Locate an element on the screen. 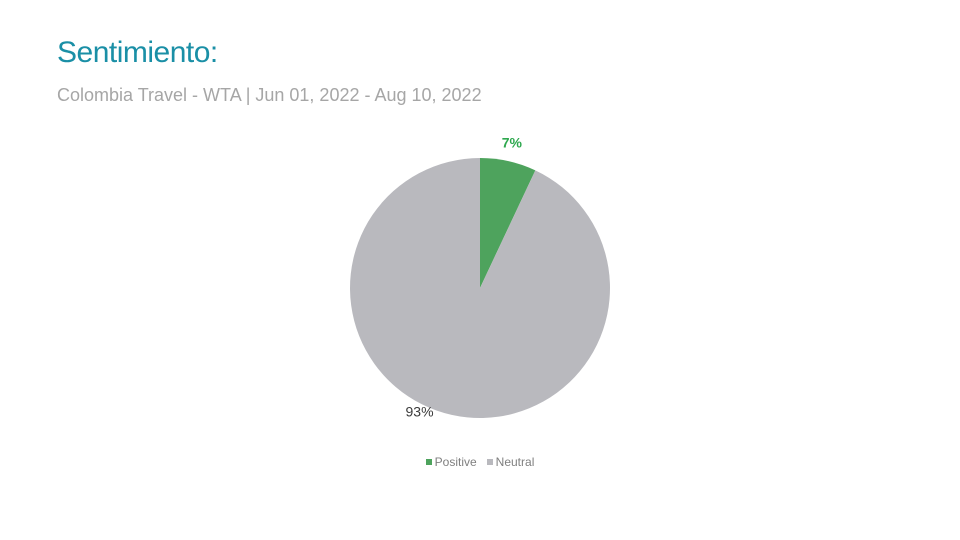  pie-slice-neutral is located at coordinates (480, 288).